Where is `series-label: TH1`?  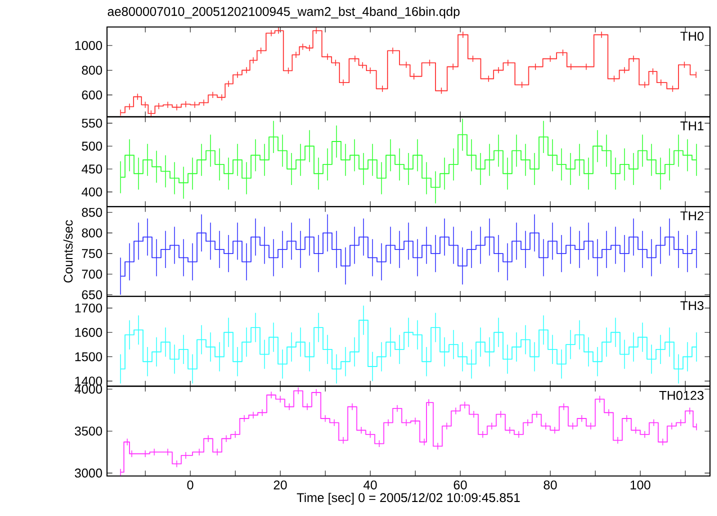 series-label: TH1 is located at coordinates (692, 126).